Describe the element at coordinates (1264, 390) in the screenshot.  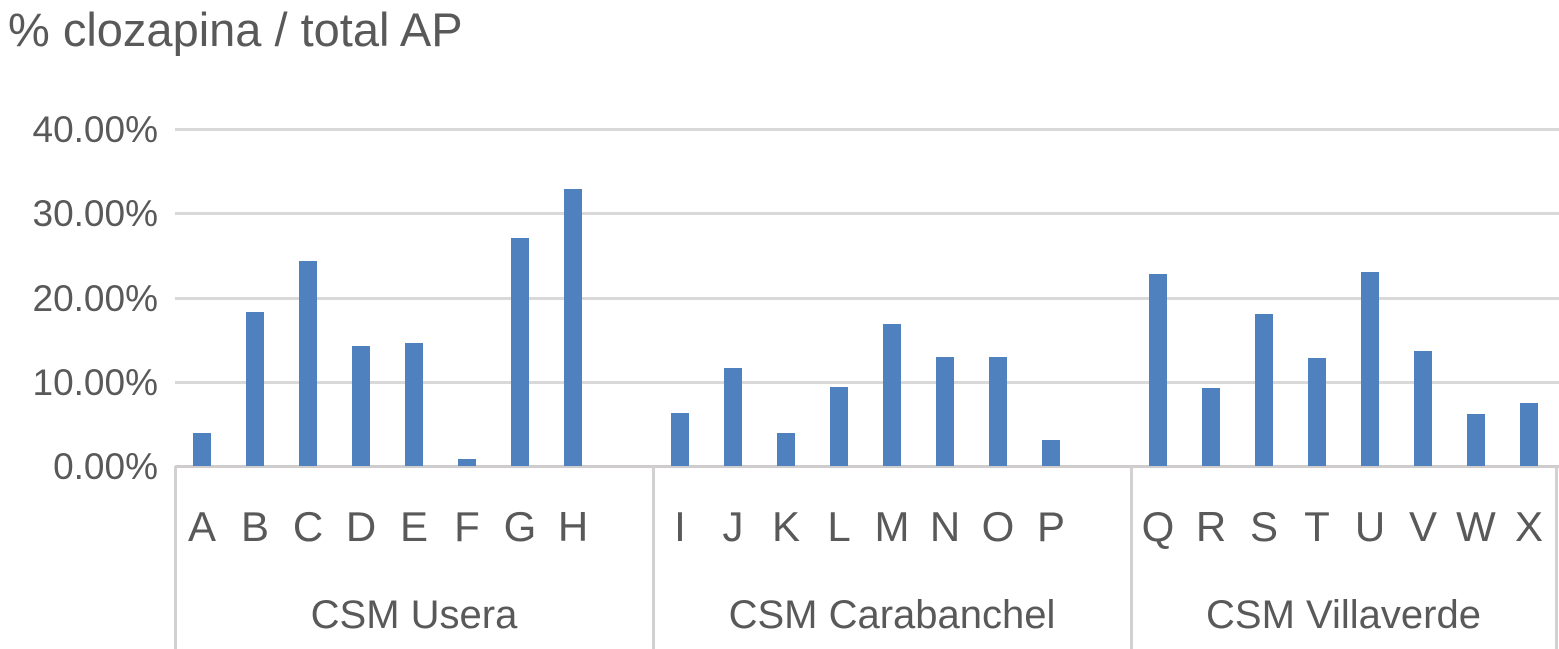
I see `bar-S` at that location.